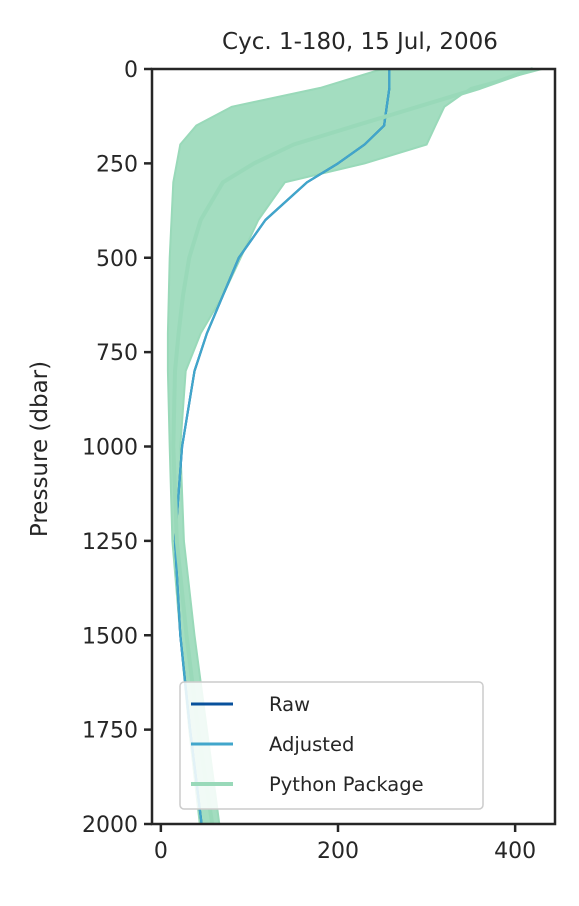 The height and width of the screenshot is (906, 579). What do you see at coordinates (110, 636) in the screenshot?
I see `y-tick-label: 1500` at bounding box center [110, 636].